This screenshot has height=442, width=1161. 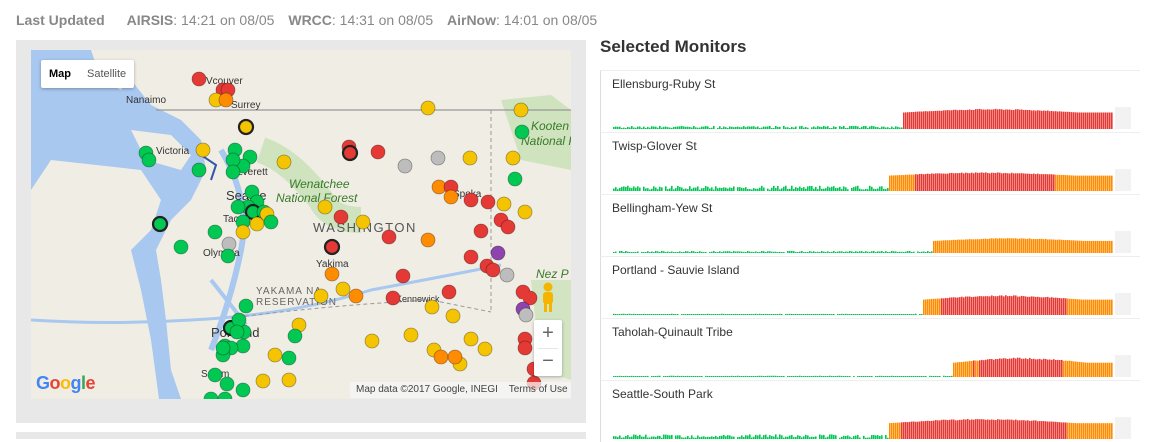 What do you see at coordinates (538, 389) in the screenshot?
I see `terms-of-use-link: Terms of Use` at bounding box center [538, 389].